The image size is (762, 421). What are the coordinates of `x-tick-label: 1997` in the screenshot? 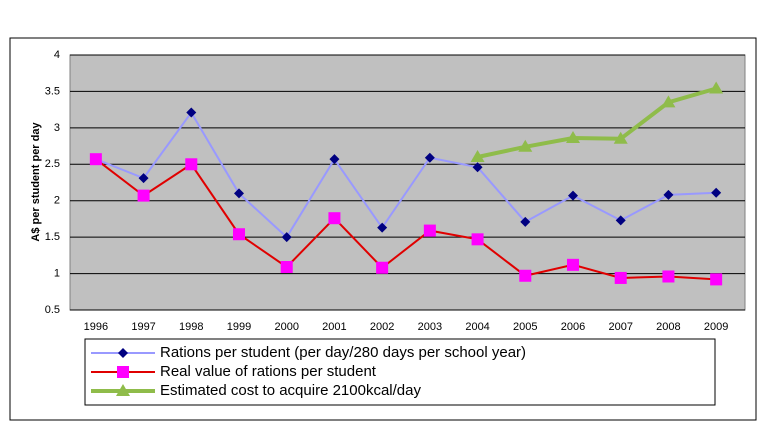 It's located at (143, 327).